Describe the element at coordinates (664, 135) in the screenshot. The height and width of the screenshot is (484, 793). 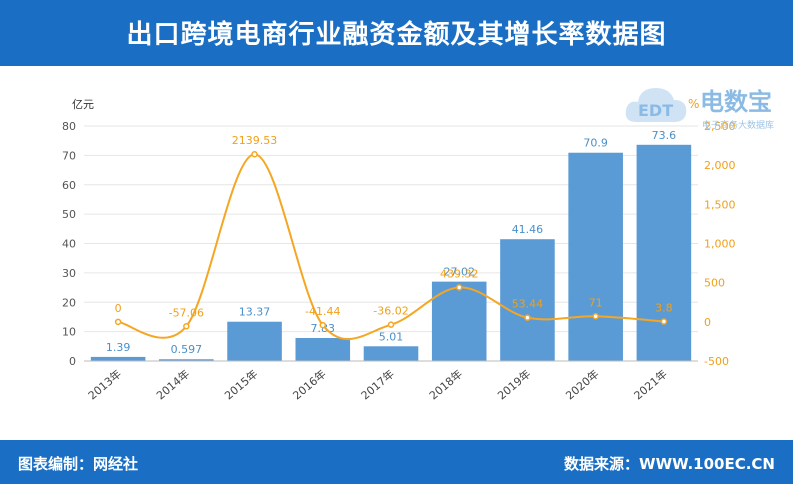
I see `bar-value-label: 73.6` at that location.